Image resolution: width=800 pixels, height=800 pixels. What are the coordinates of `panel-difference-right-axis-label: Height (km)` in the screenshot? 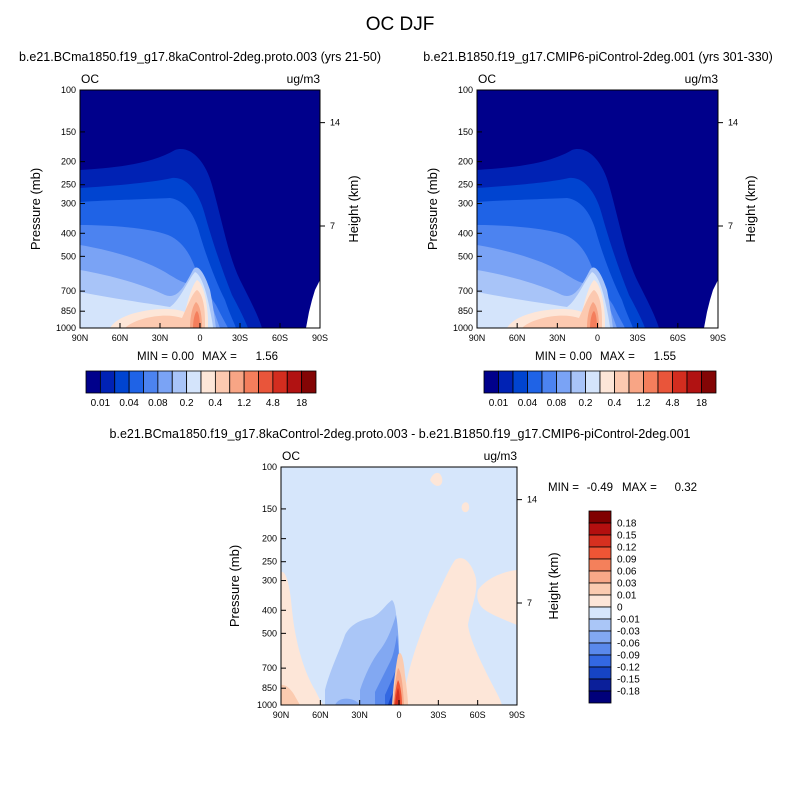 It's located at (553, 585).